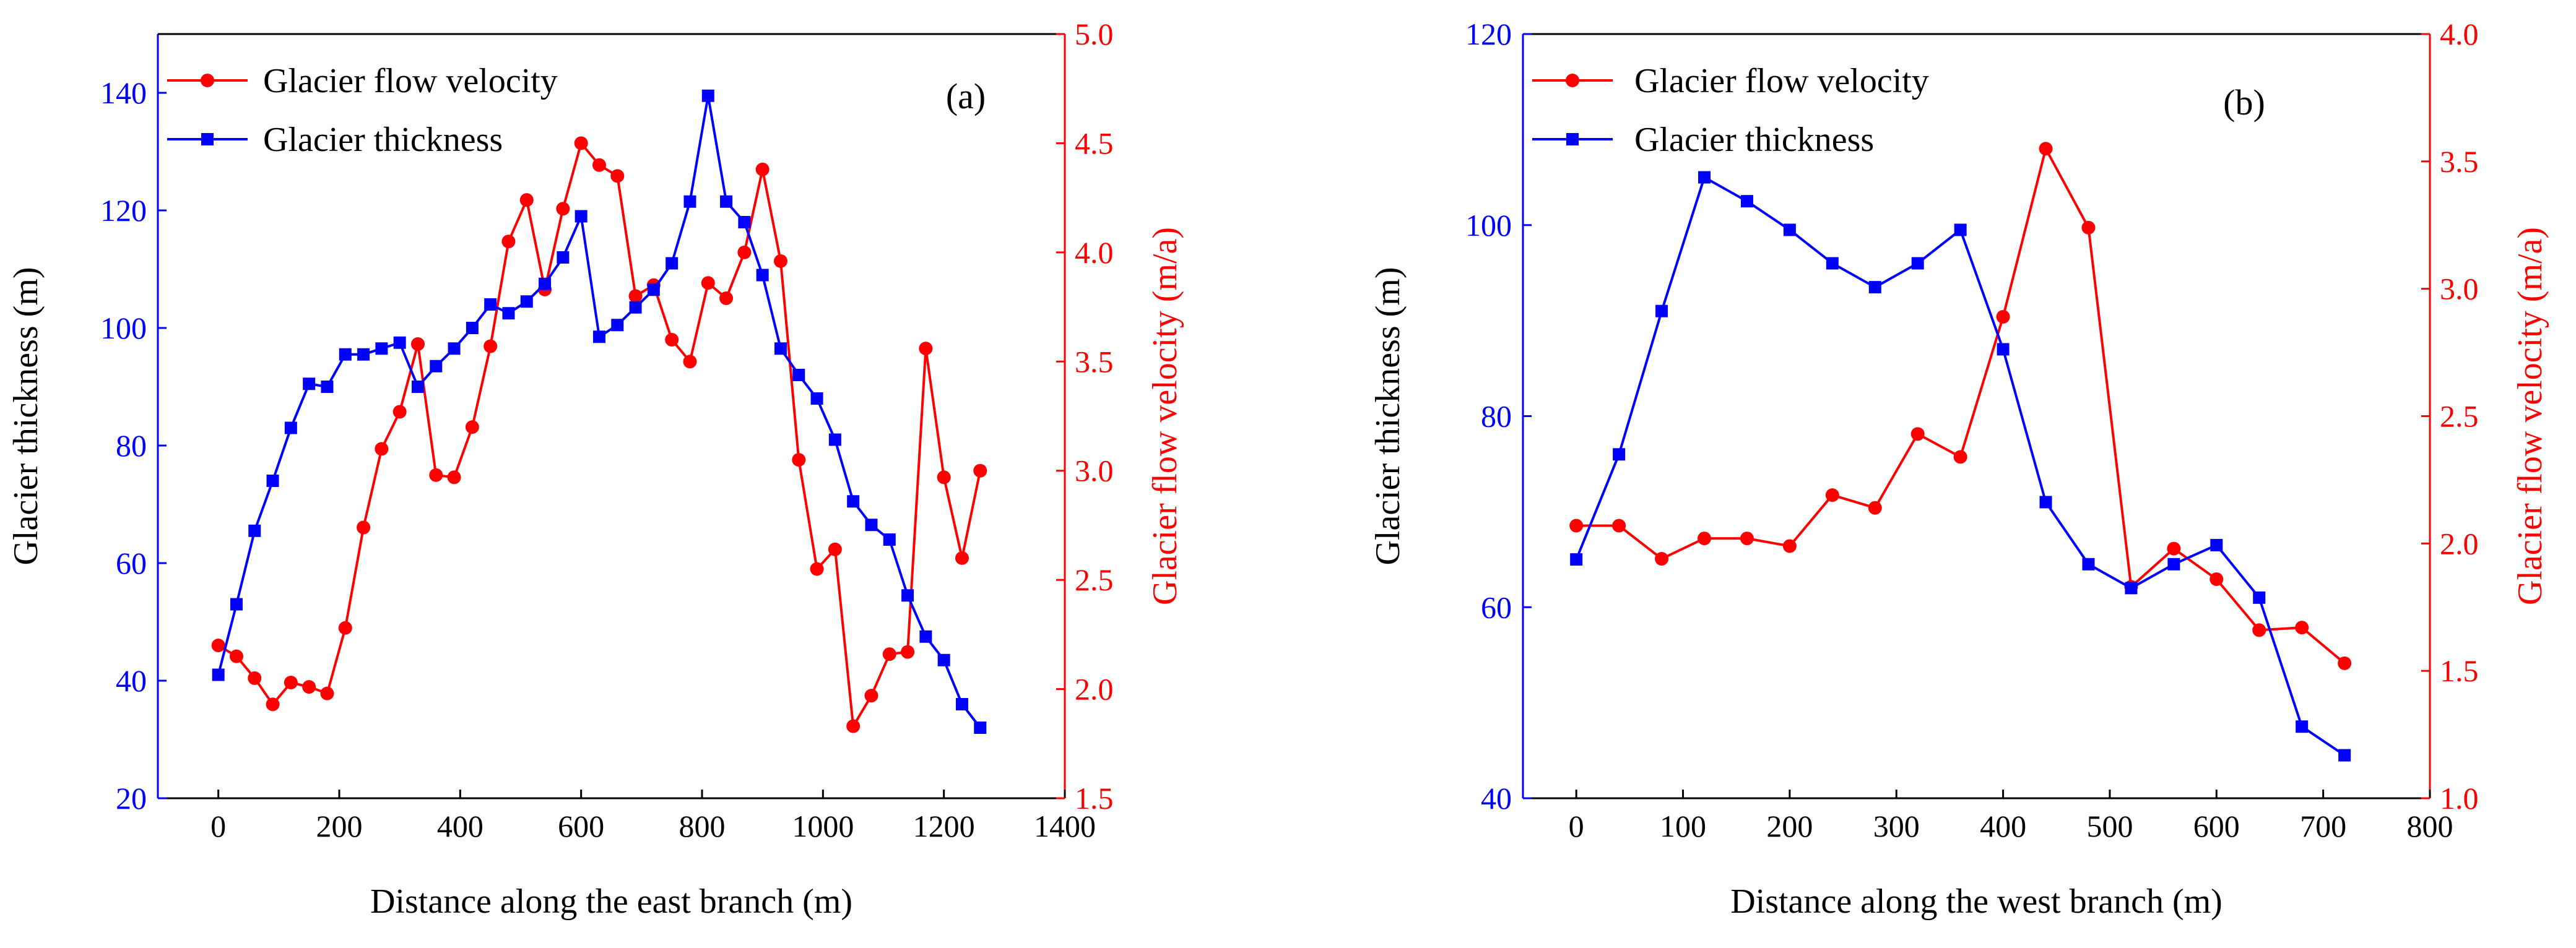  Describe the element at coordinates (1388, 416) in the screenshot. I see `left-y-axis-title: Glacier thickness (m)` at that location.